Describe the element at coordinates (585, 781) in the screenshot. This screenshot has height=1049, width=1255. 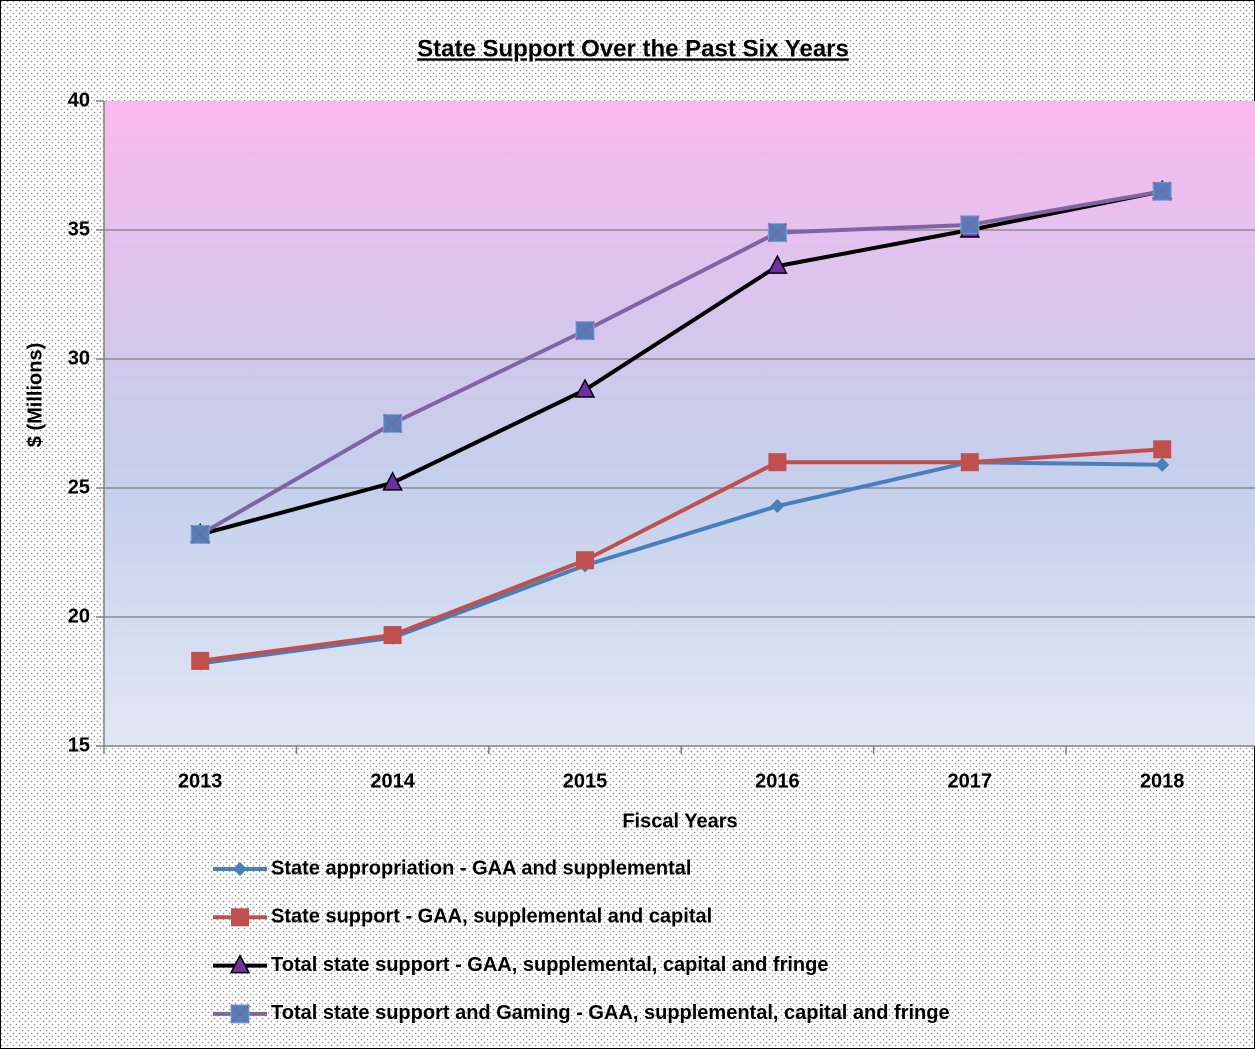
I see `x-tick-label: 2015` at that location.